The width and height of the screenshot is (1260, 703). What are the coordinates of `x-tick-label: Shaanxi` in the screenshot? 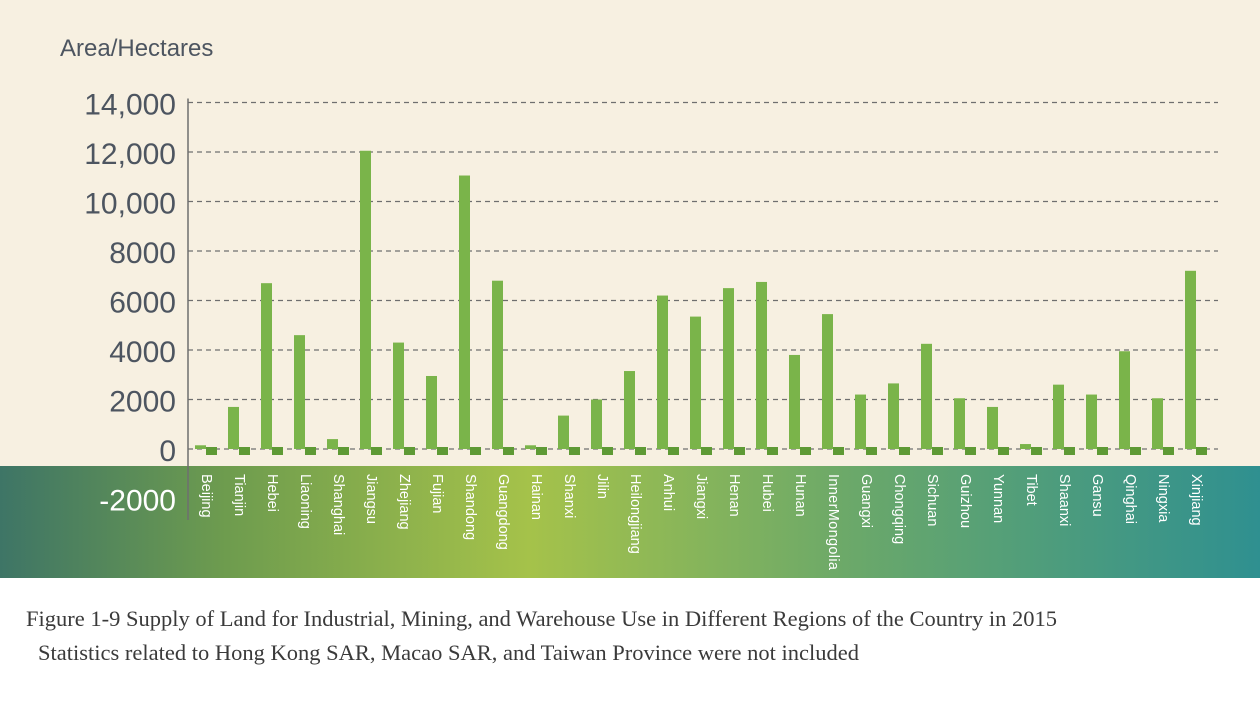 It's located at (1064, 500).